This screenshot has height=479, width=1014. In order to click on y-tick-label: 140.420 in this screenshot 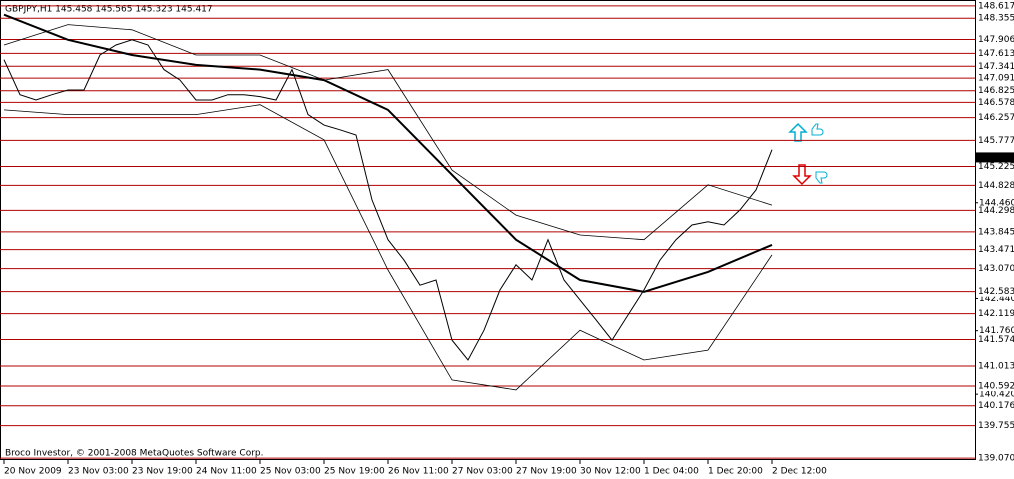, I will do `click(996, 395)`.